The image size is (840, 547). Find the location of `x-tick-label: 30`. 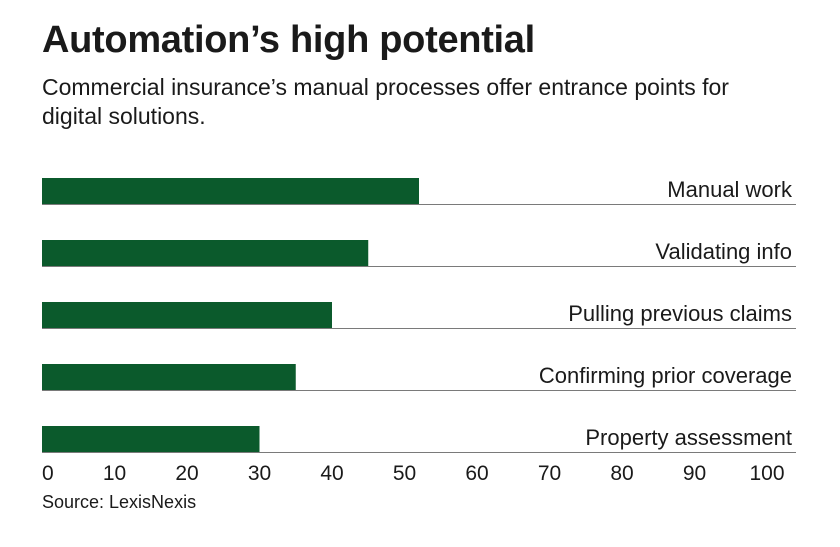

x-tick-label: 30 is located at coordinates (259, 473).